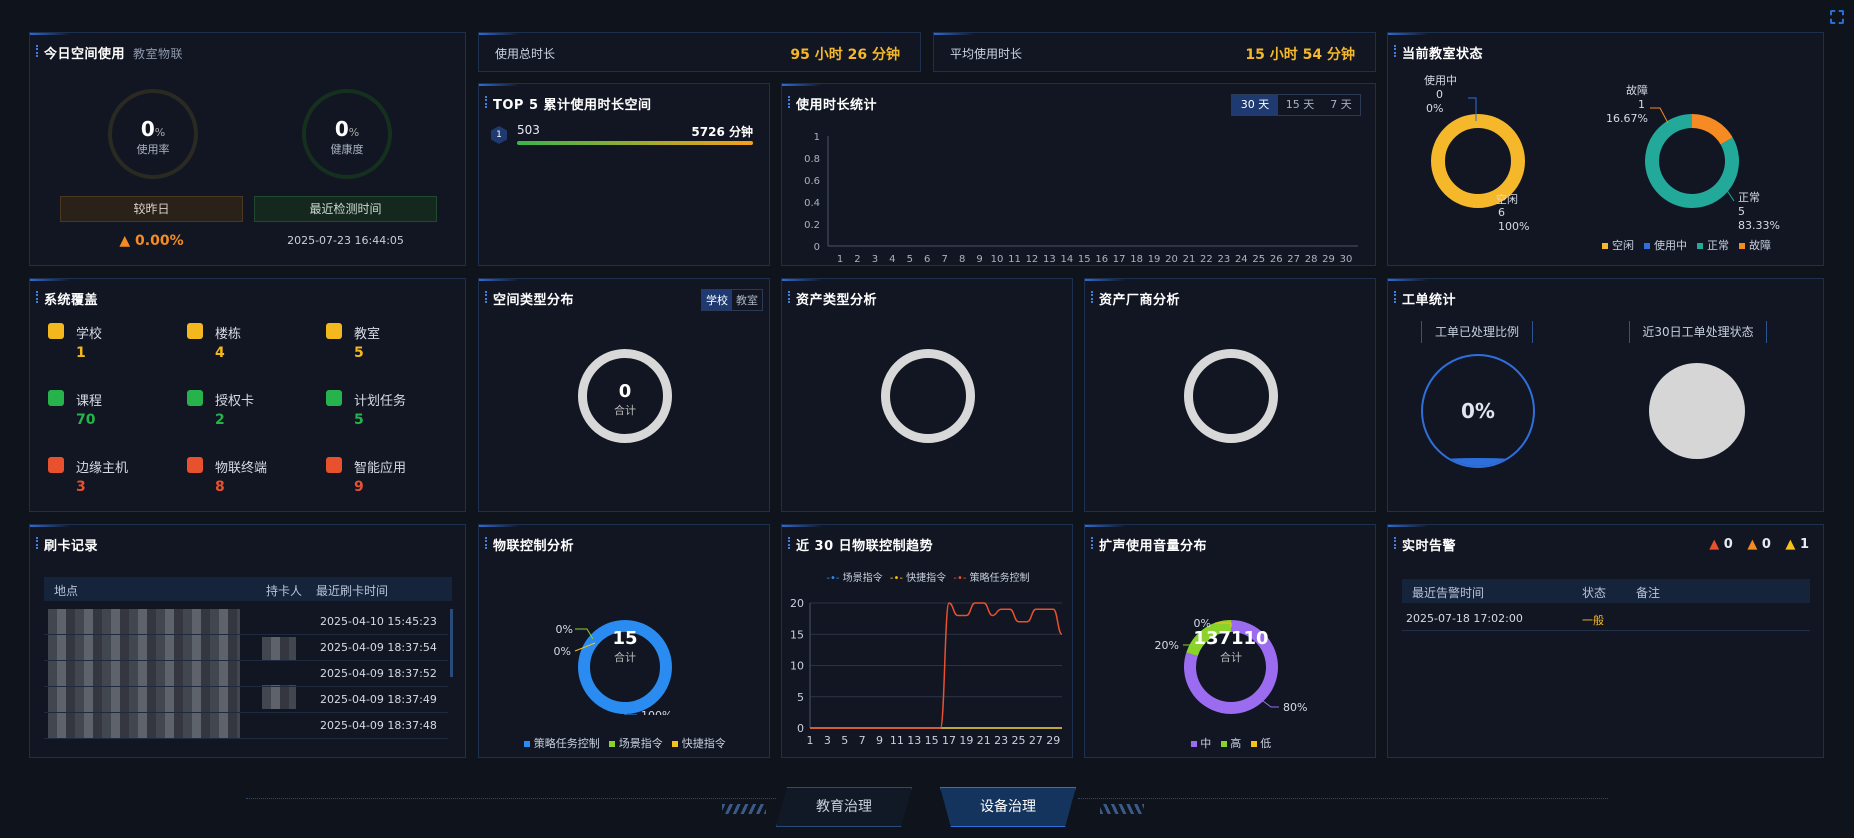 This screenshot has height=838, width=1854. What do you see at coordinates (246, 622) in the screenshot?
I see `card-record-row: 2025-04-10 15:45:23` at bounding box center [246, 622].